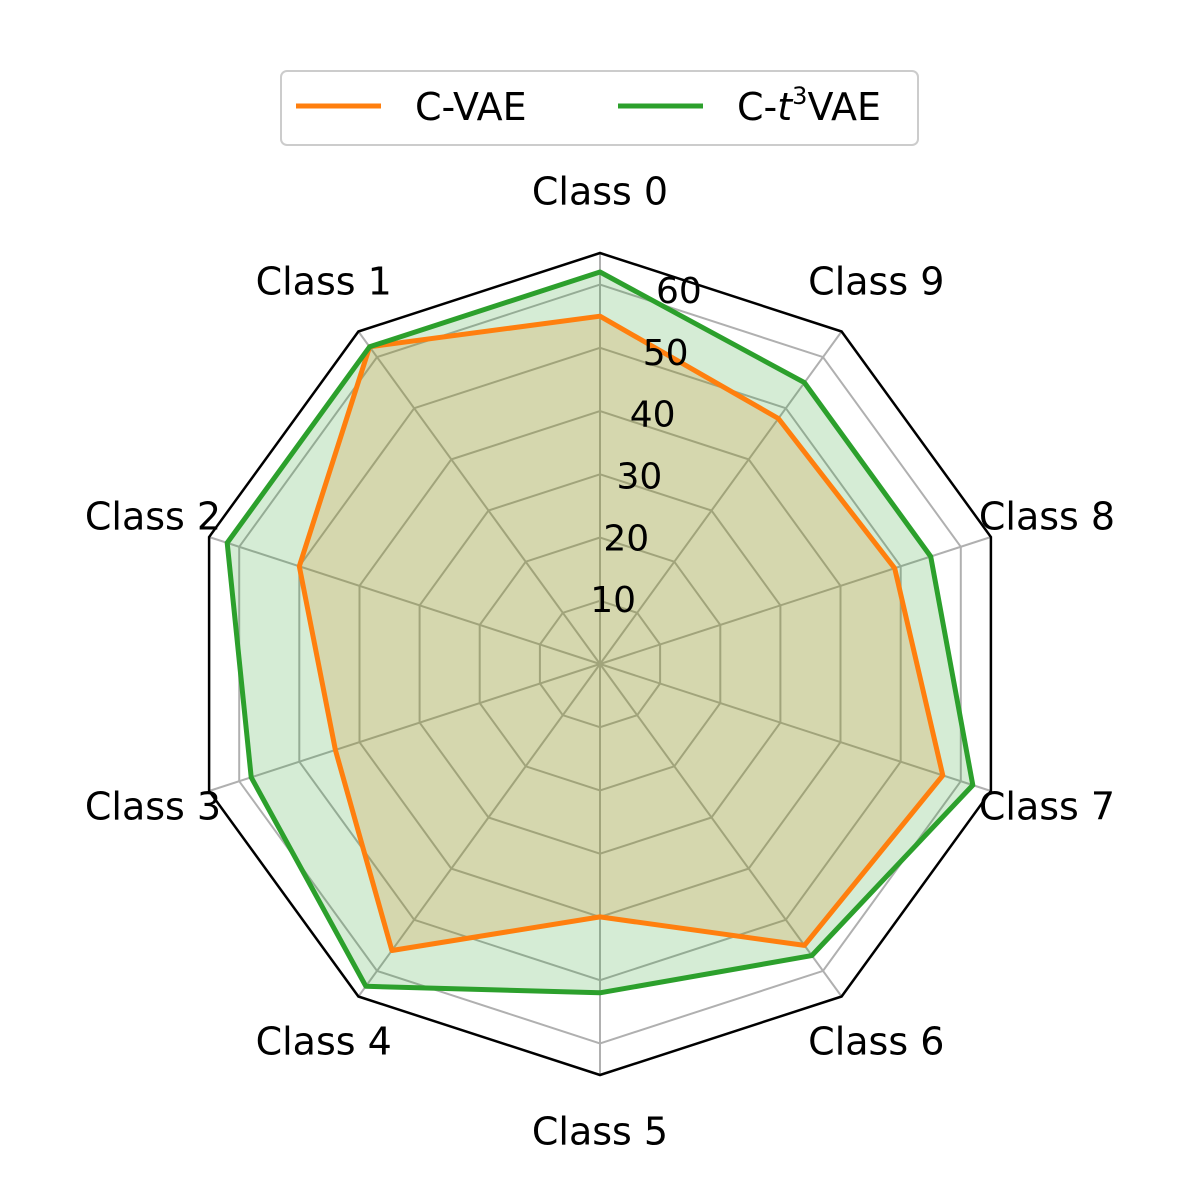  I want to click on radial-tick-label: 30, so click(639, 477).